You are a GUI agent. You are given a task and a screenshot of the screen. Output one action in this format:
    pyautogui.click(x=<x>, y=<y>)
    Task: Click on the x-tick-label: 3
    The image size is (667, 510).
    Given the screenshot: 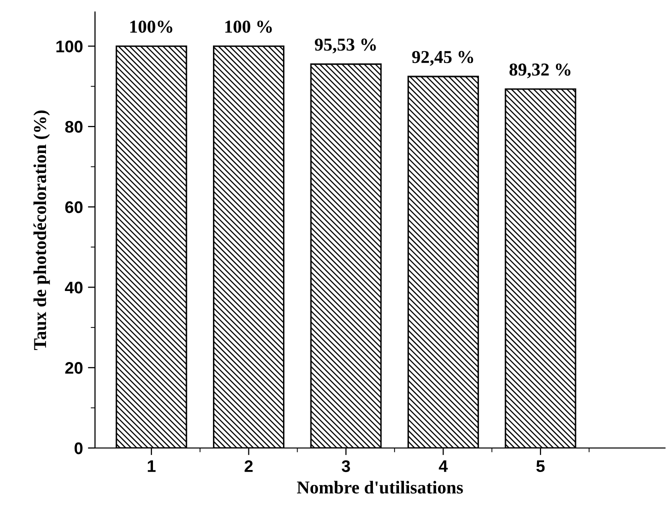 What is the action you would take?
    pyautogui.click(x=346, y=466)
    